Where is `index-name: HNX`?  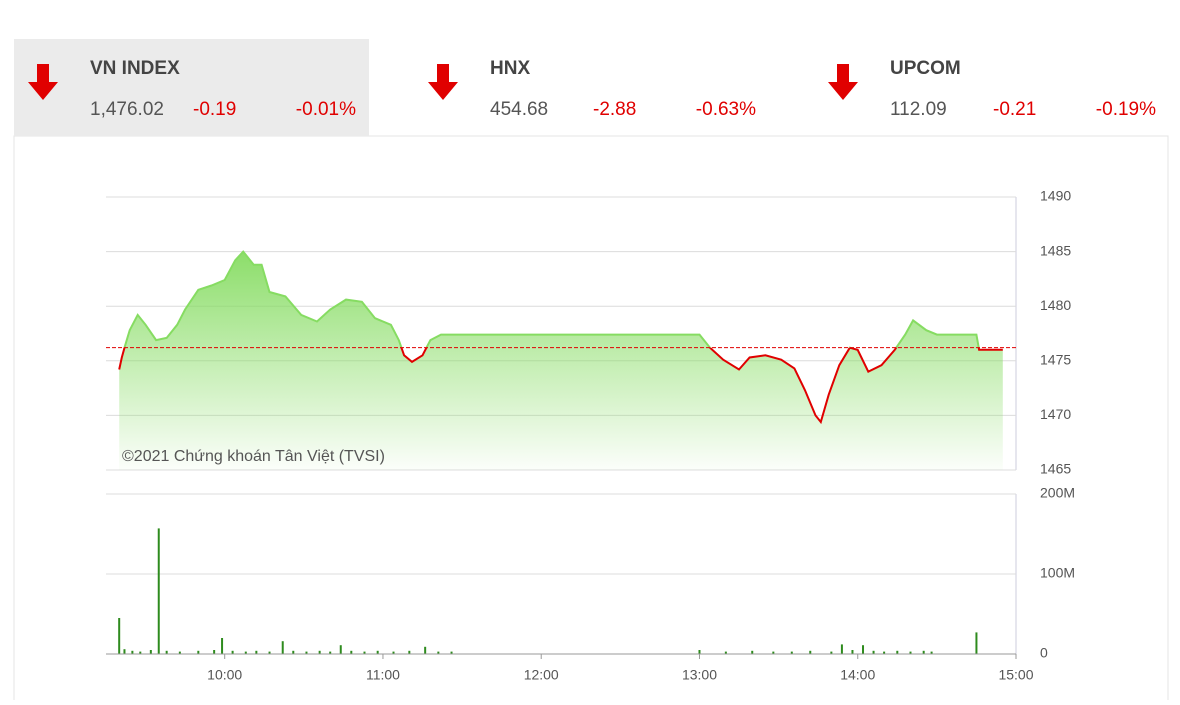
index-name: HNX is located at coordinates (510, 68).